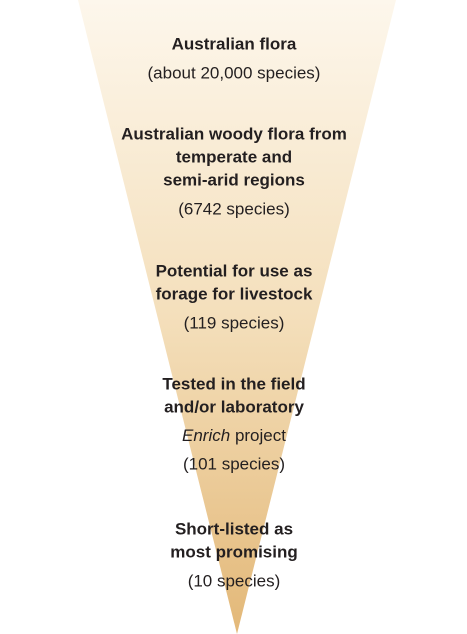 The width and height of the screenshot is (467, 634). Describe the element at coordinates (234, 208) in the screenshot. I see `level-detail: (6742 species)` at that location.